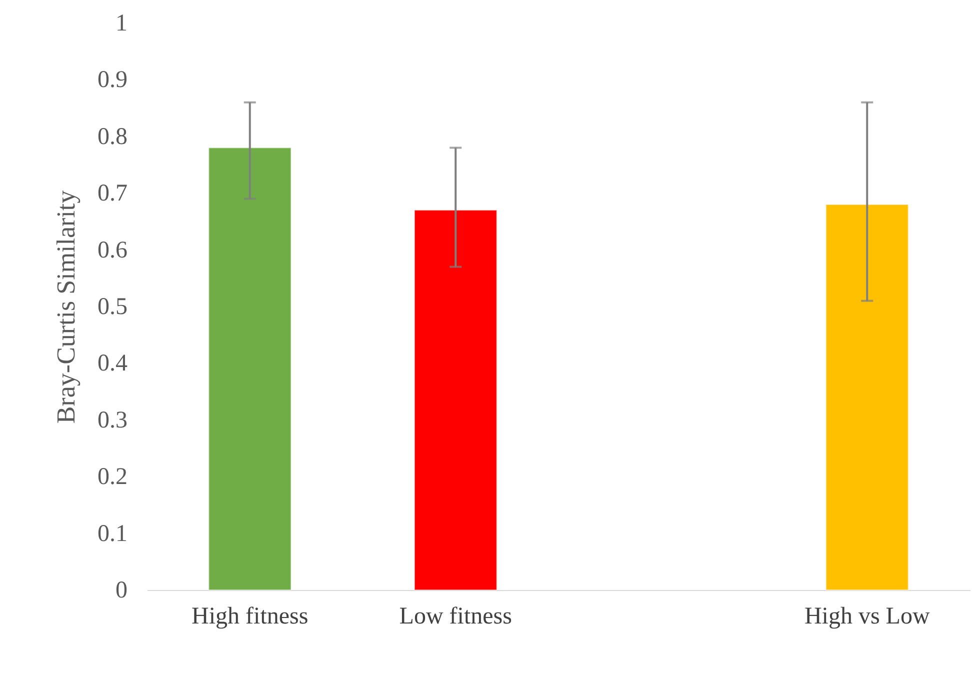  I want to click on y-tick-label: 0.4, so click(113, 363).